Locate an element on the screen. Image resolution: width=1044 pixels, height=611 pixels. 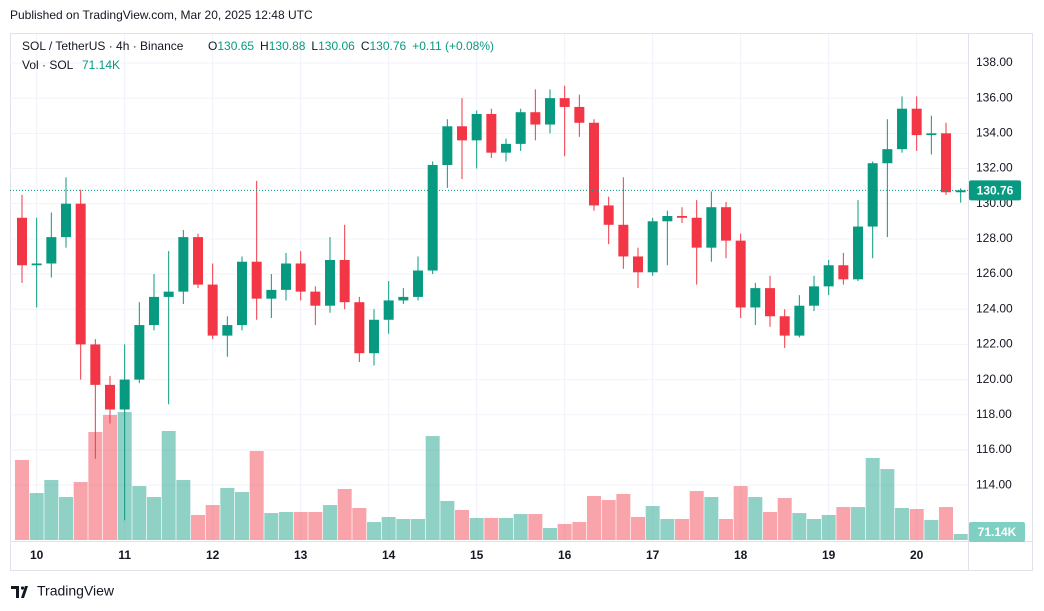
x-tick-label: 19 is located at coordinates (829, 555).